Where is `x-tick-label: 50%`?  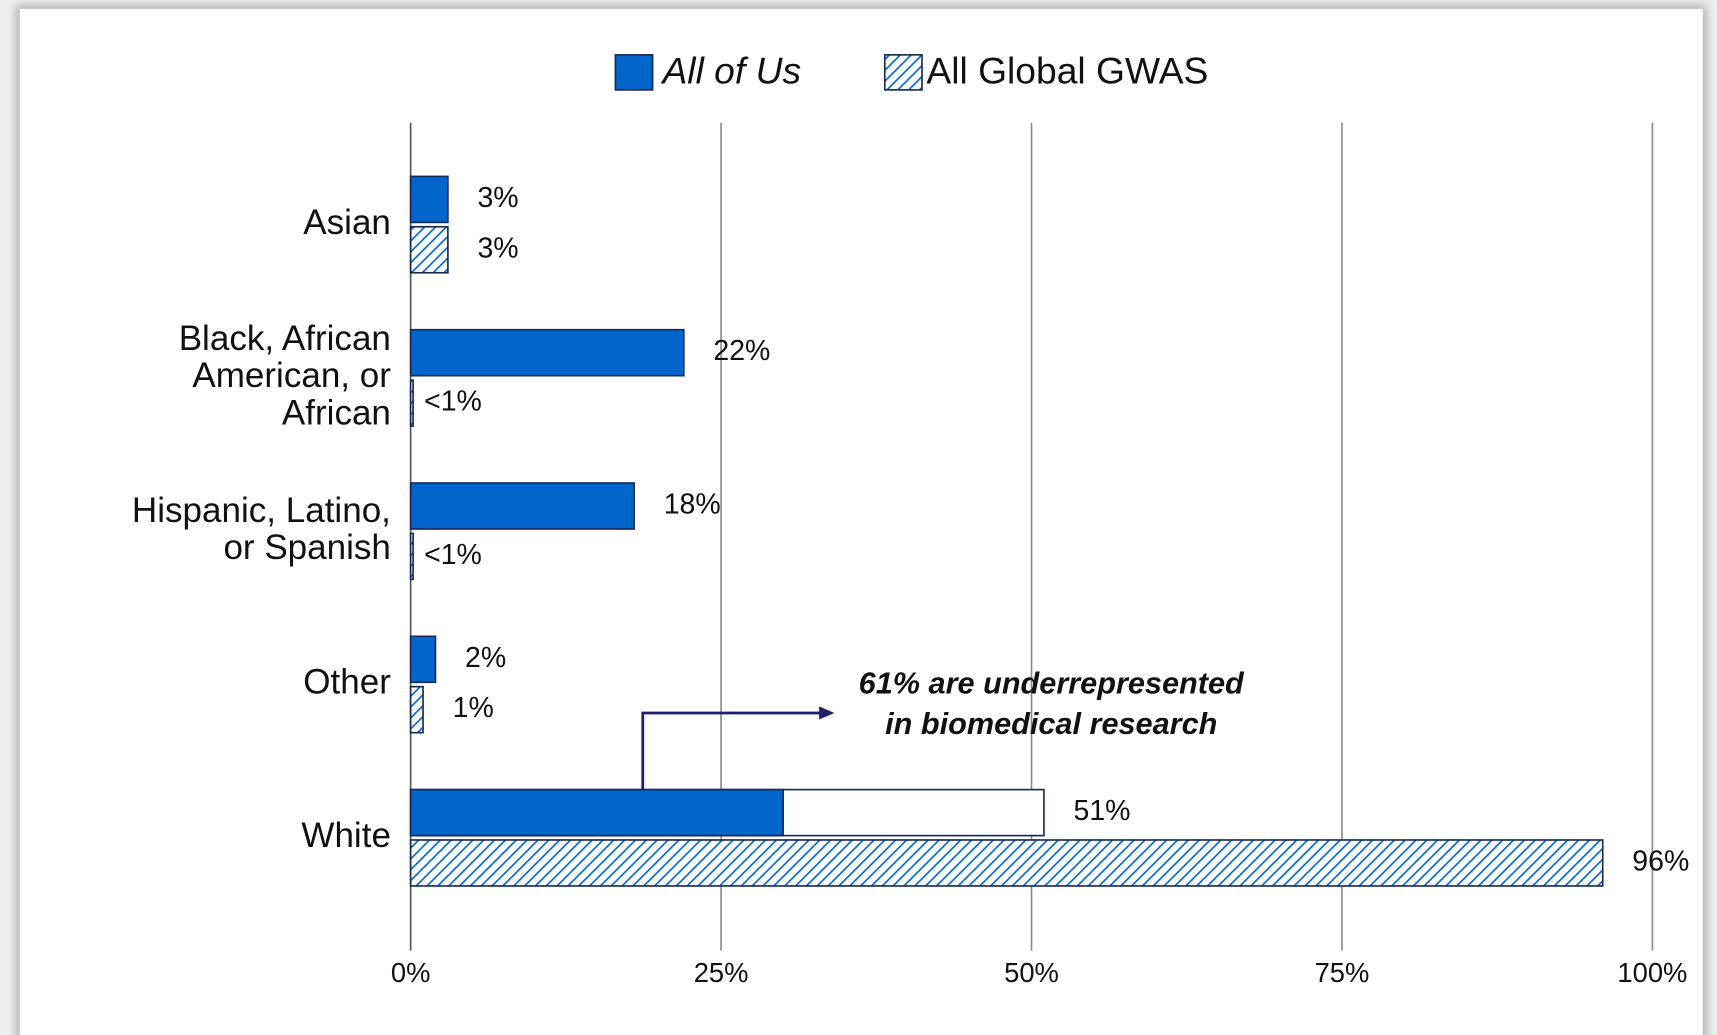
x-tick-label: 50% is located at coordinates (1031, 972).